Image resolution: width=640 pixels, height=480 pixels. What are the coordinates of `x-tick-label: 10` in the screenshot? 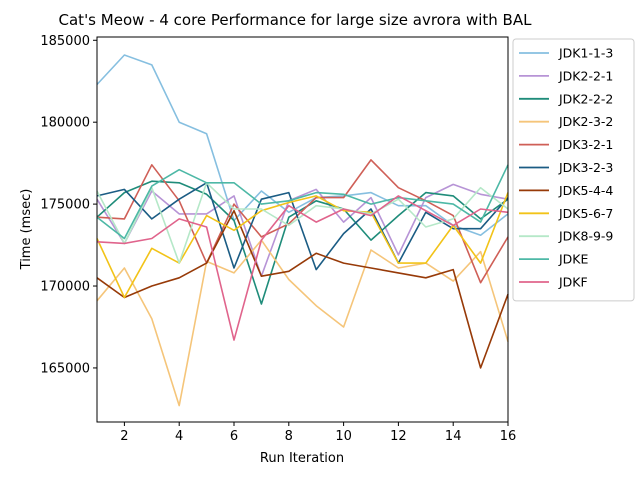 It's located at (343, 436).